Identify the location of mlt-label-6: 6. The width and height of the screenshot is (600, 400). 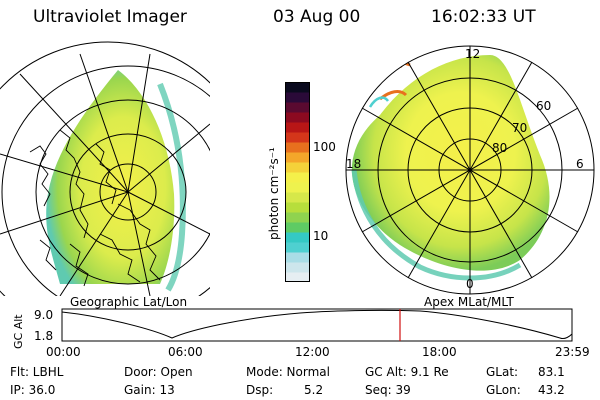
(580, 164).